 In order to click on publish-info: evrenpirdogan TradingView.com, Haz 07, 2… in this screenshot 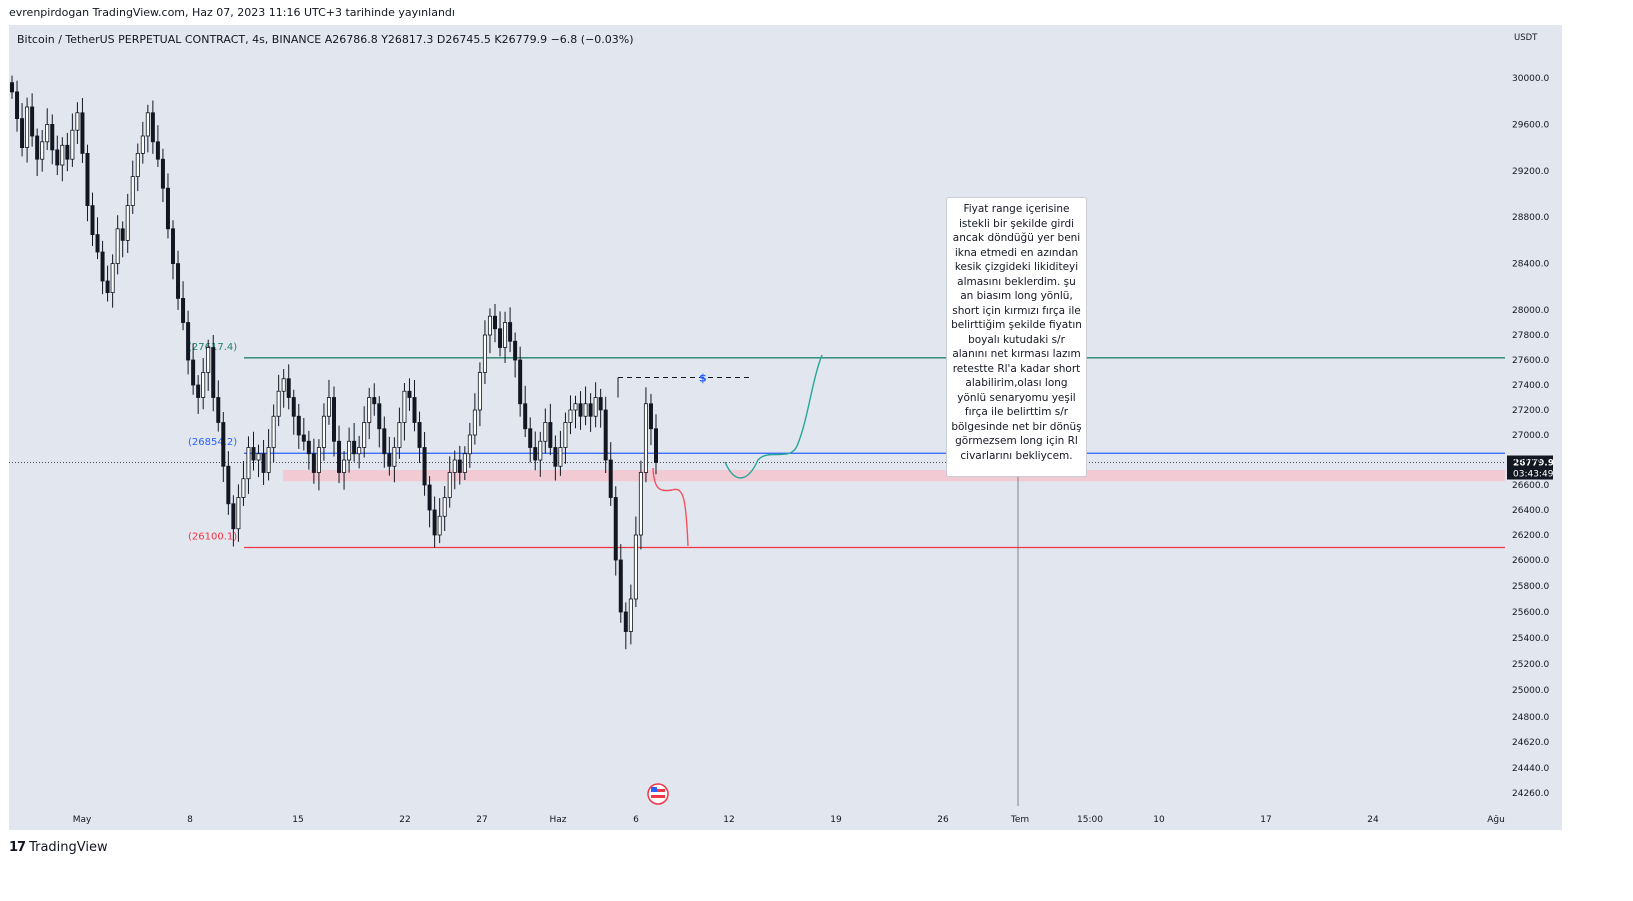, I will do `click(232, 12)`.